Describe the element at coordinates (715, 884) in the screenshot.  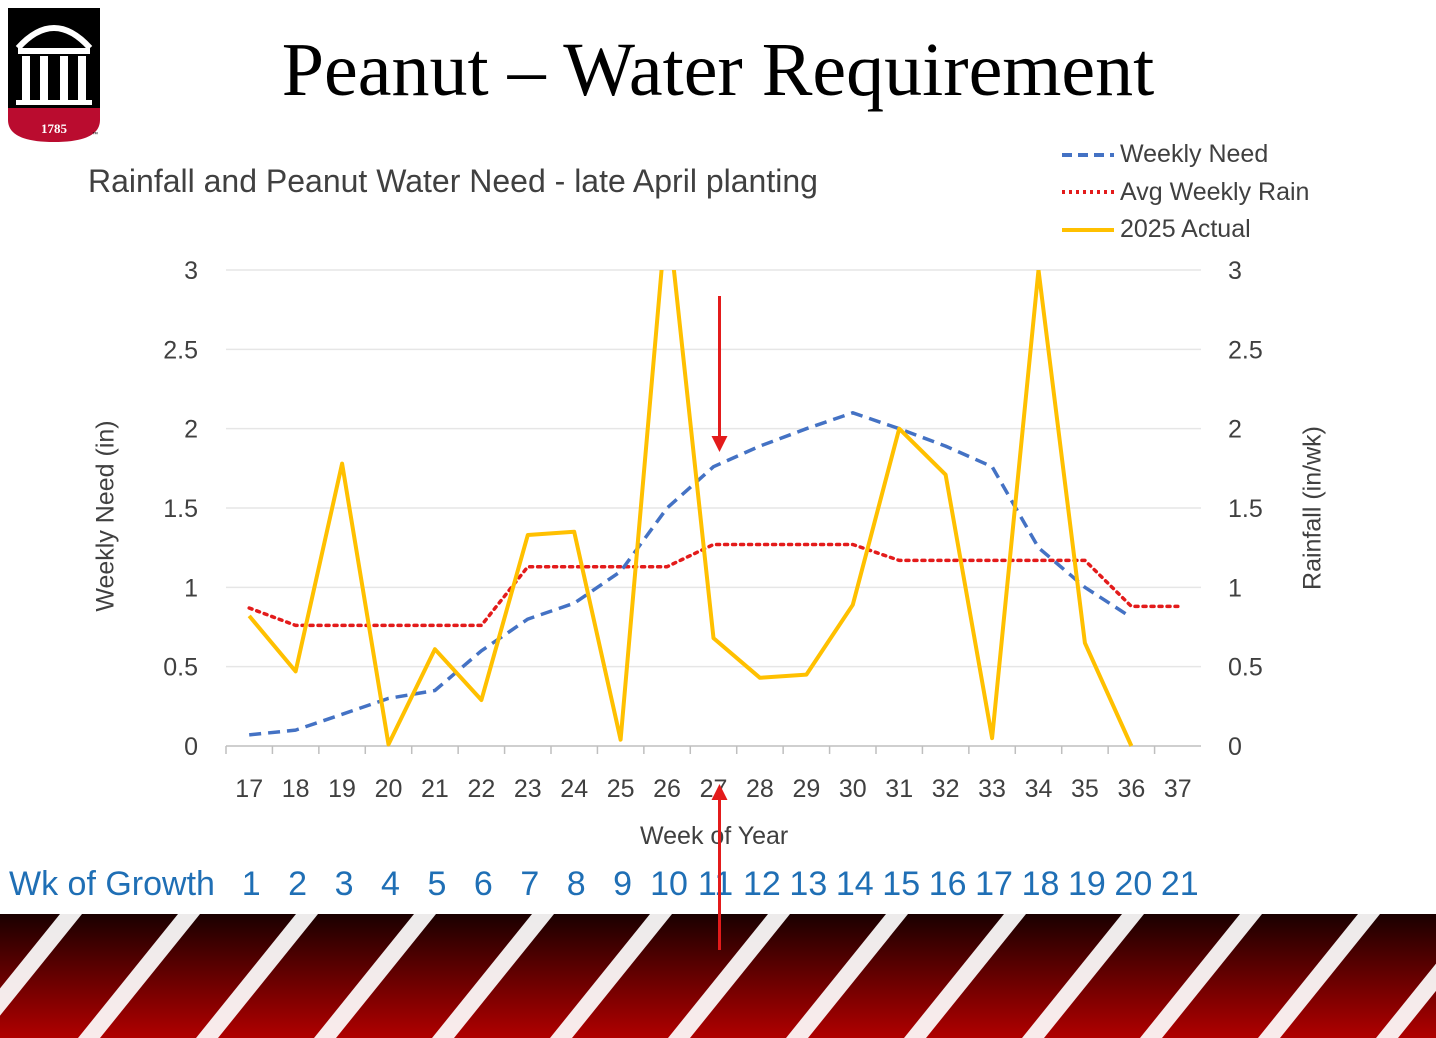
I see `growth-week-number: 11` at that location.